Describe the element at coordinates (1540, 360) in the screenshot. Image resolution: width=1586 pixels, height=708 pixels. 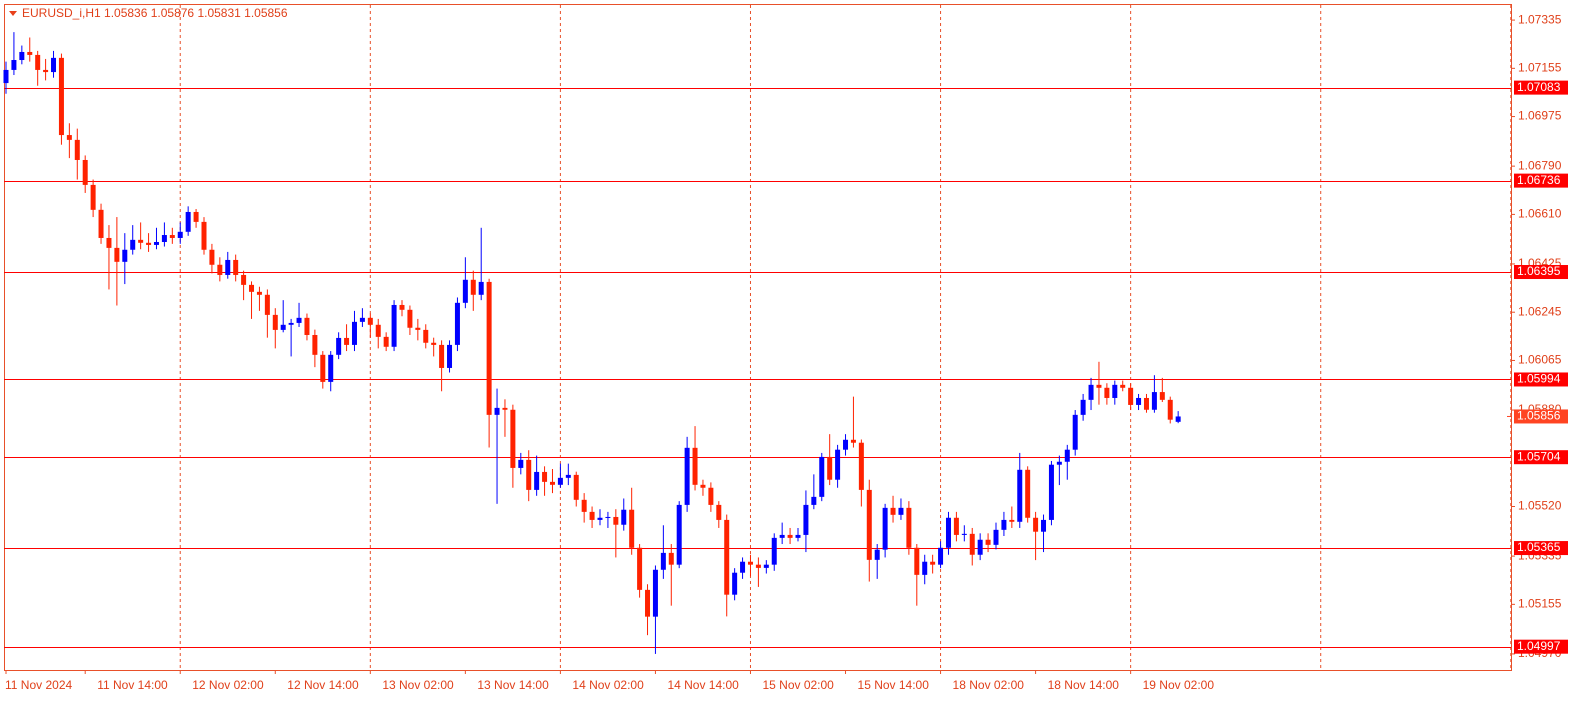
I see `y-tick-label: 1.06065` at that location.